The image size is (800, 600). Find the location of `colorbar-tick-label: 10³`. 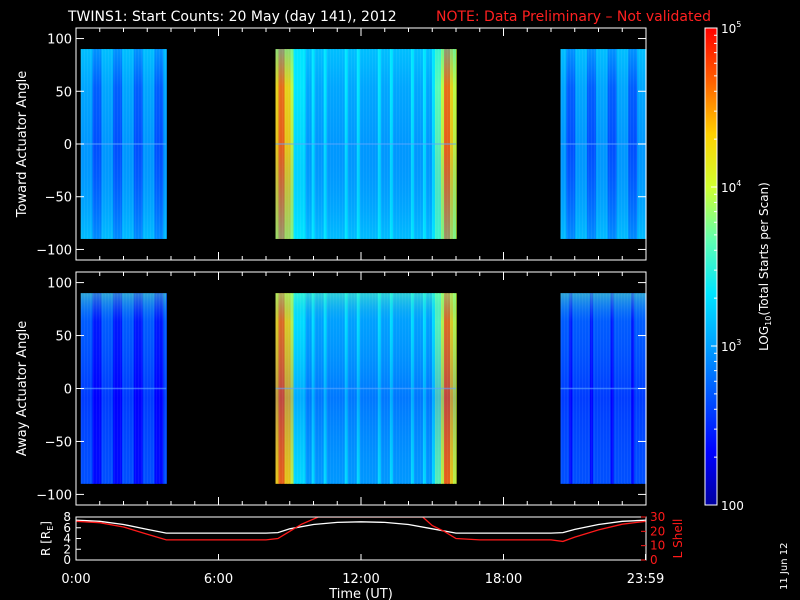

colorbar-tick-label: 10³ is located at coordinates (731, 346).